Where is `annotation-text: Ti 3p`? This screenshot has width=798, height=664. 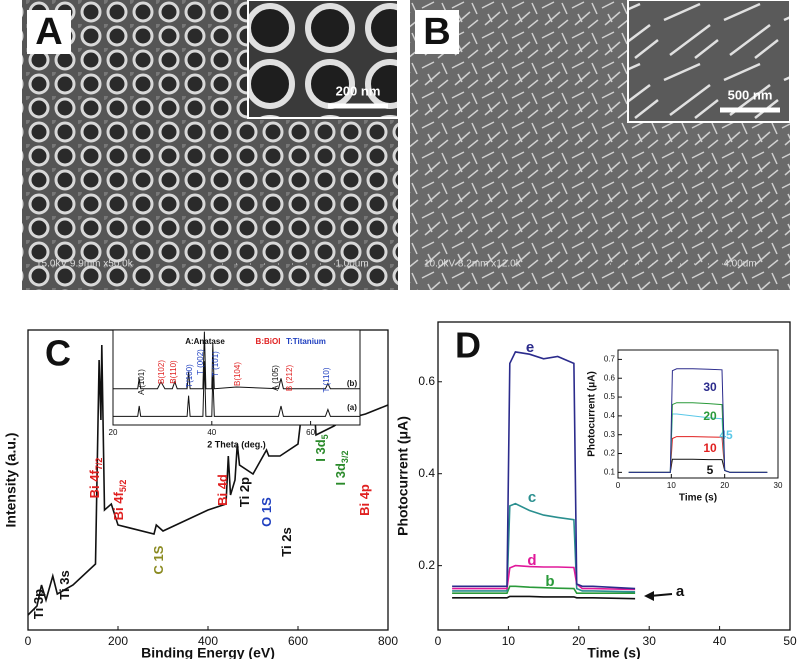
annotation-text: Ti 3p is located at coordinates (38, 604).